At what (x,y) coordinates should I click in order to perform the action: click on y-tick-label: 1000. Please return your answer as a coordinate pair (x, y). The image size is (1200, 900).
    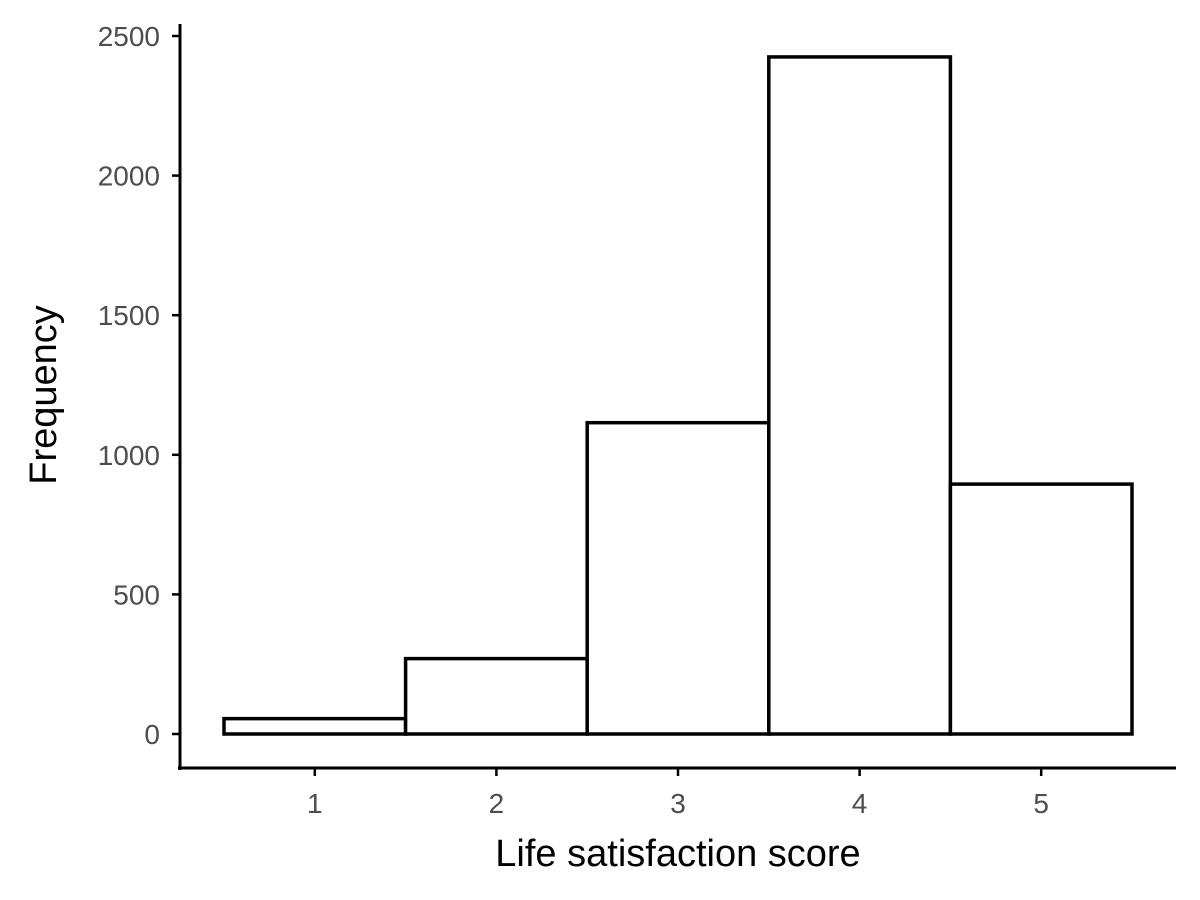
    Looking at the image, I should click on (129, 455).